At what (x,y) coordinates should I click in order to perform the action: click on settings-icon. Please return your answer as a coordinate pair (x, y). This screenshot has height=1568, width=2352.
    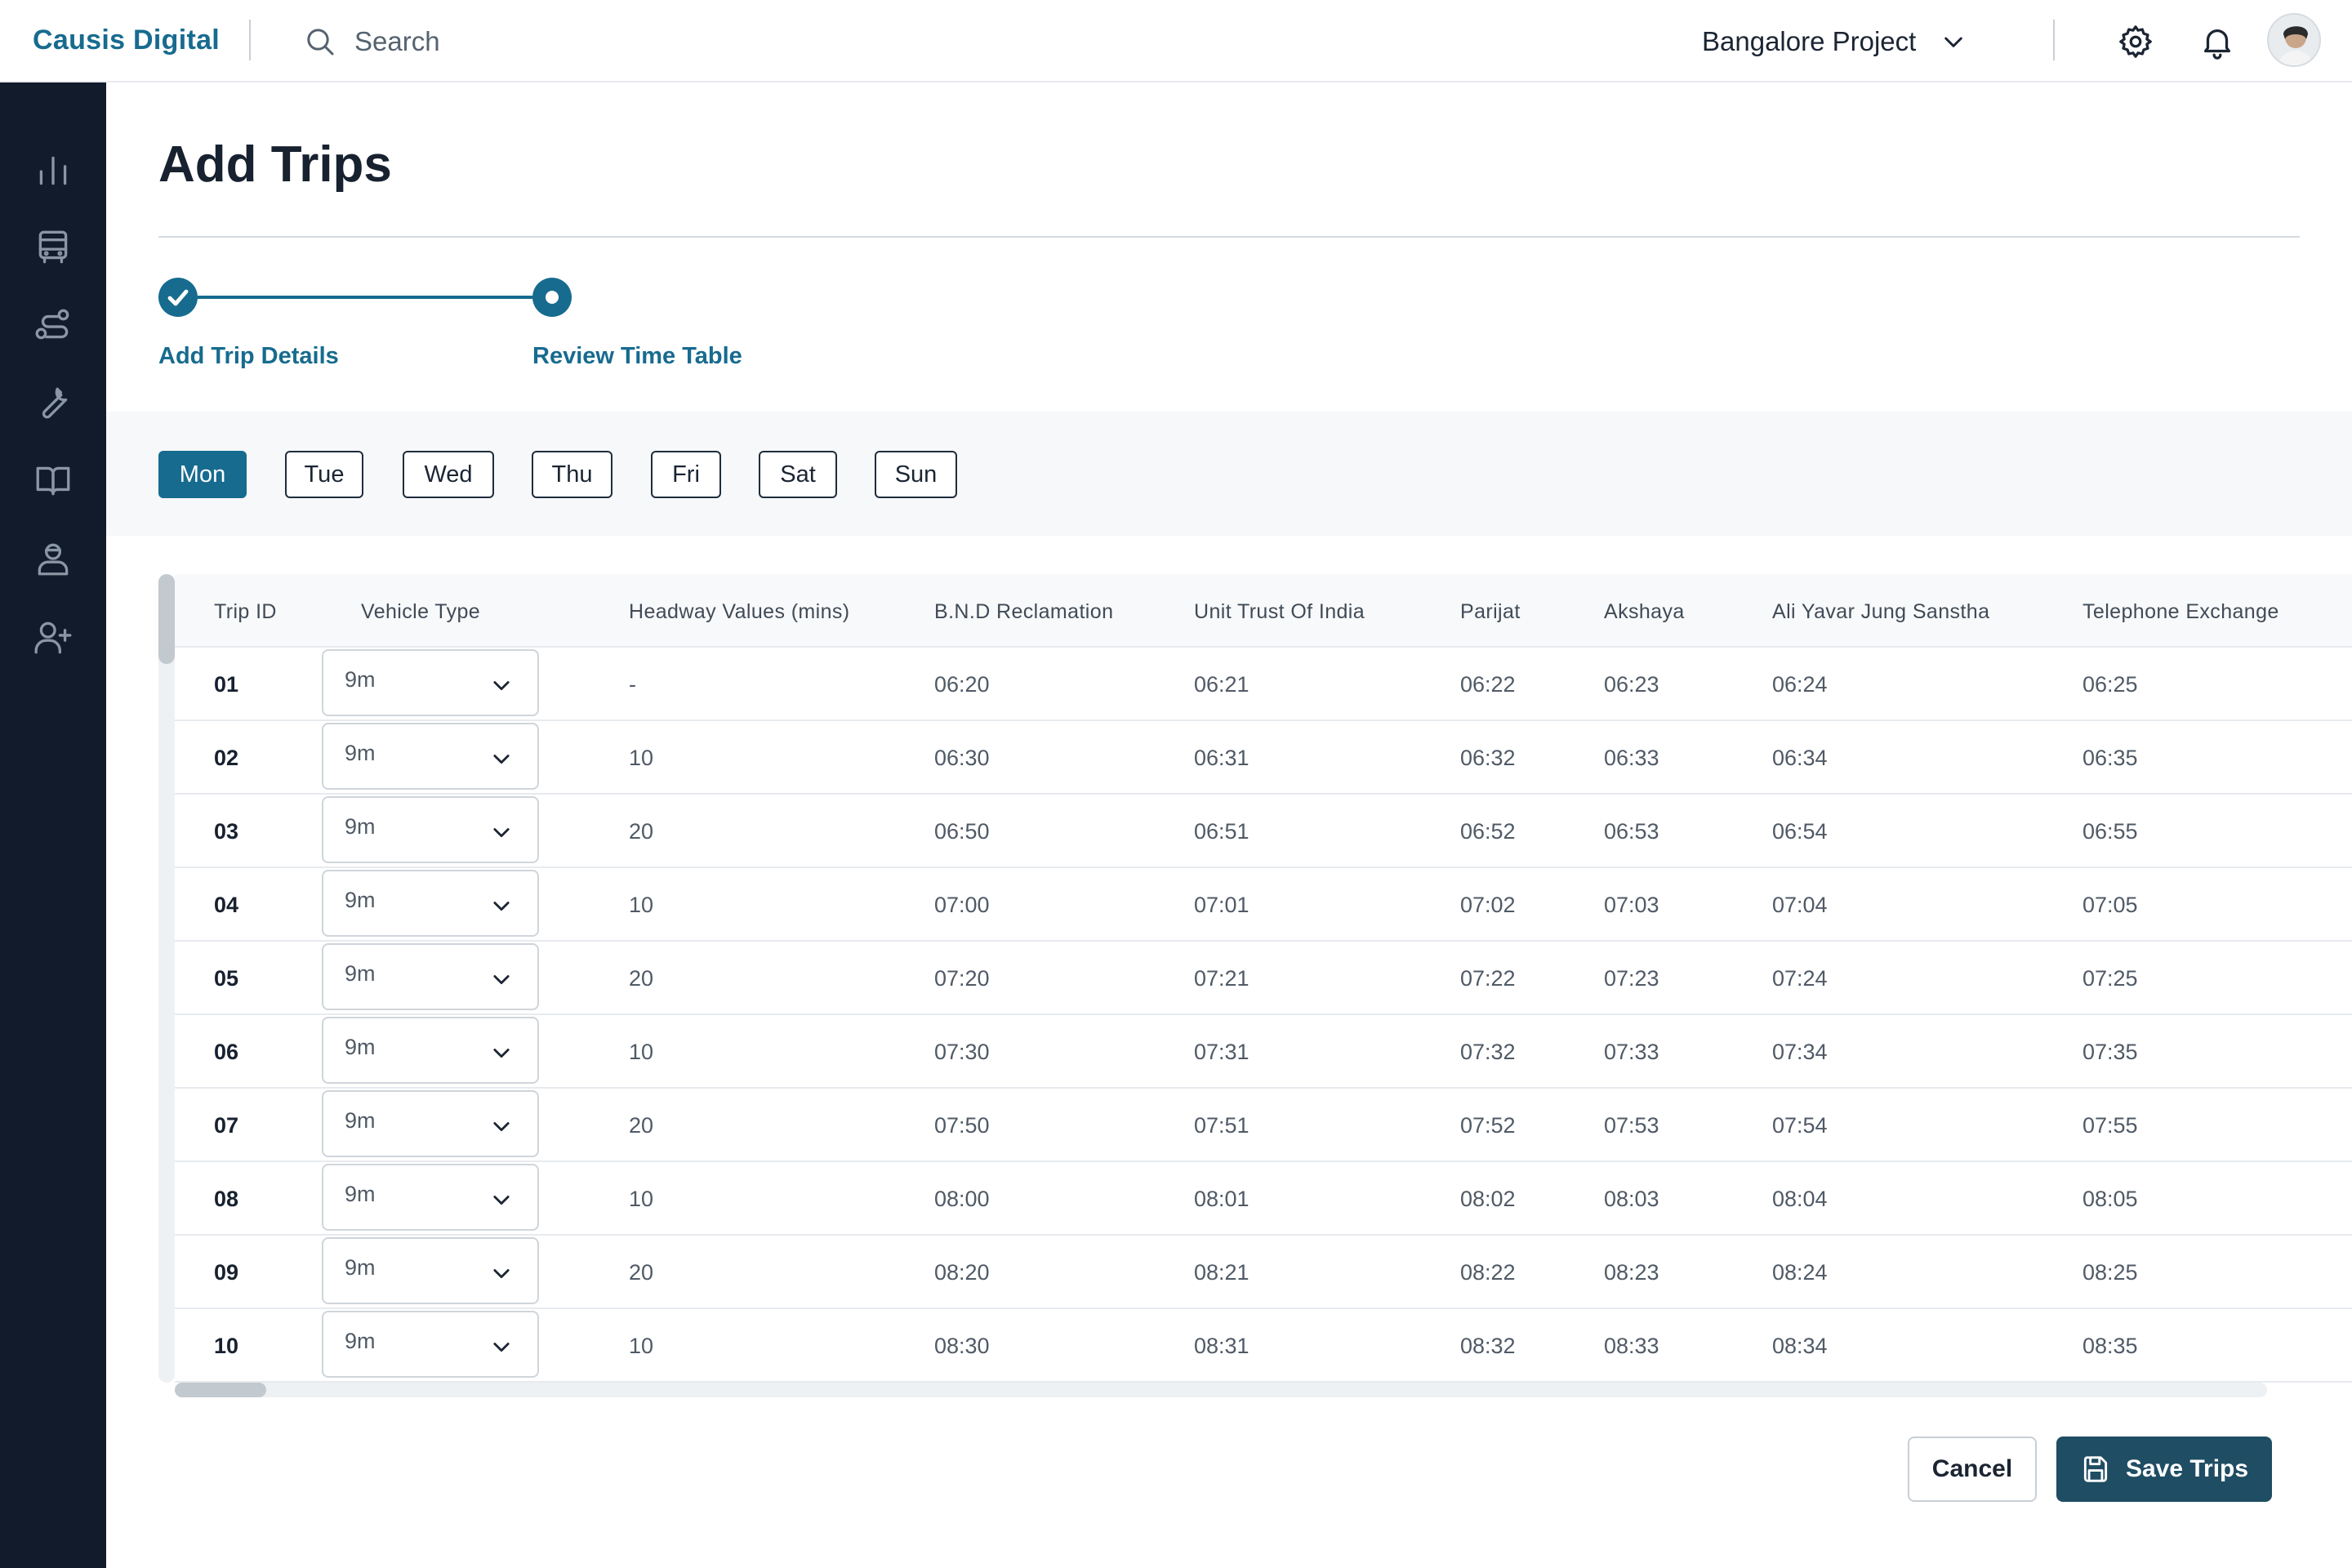
    Looking at the image, I should click on (2135, 41).